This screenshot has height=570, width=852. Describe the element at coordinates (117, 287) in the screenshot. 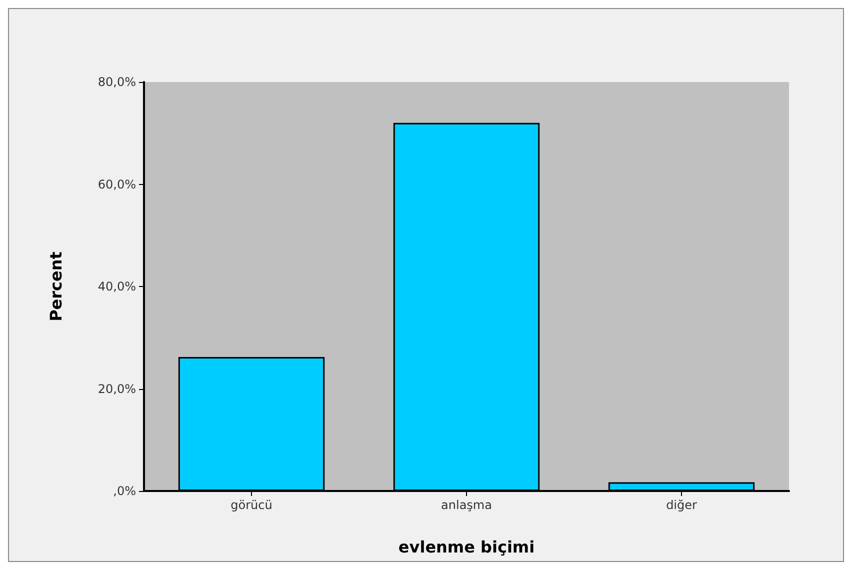

I see `y-tick-label: 40,0%` at that location.